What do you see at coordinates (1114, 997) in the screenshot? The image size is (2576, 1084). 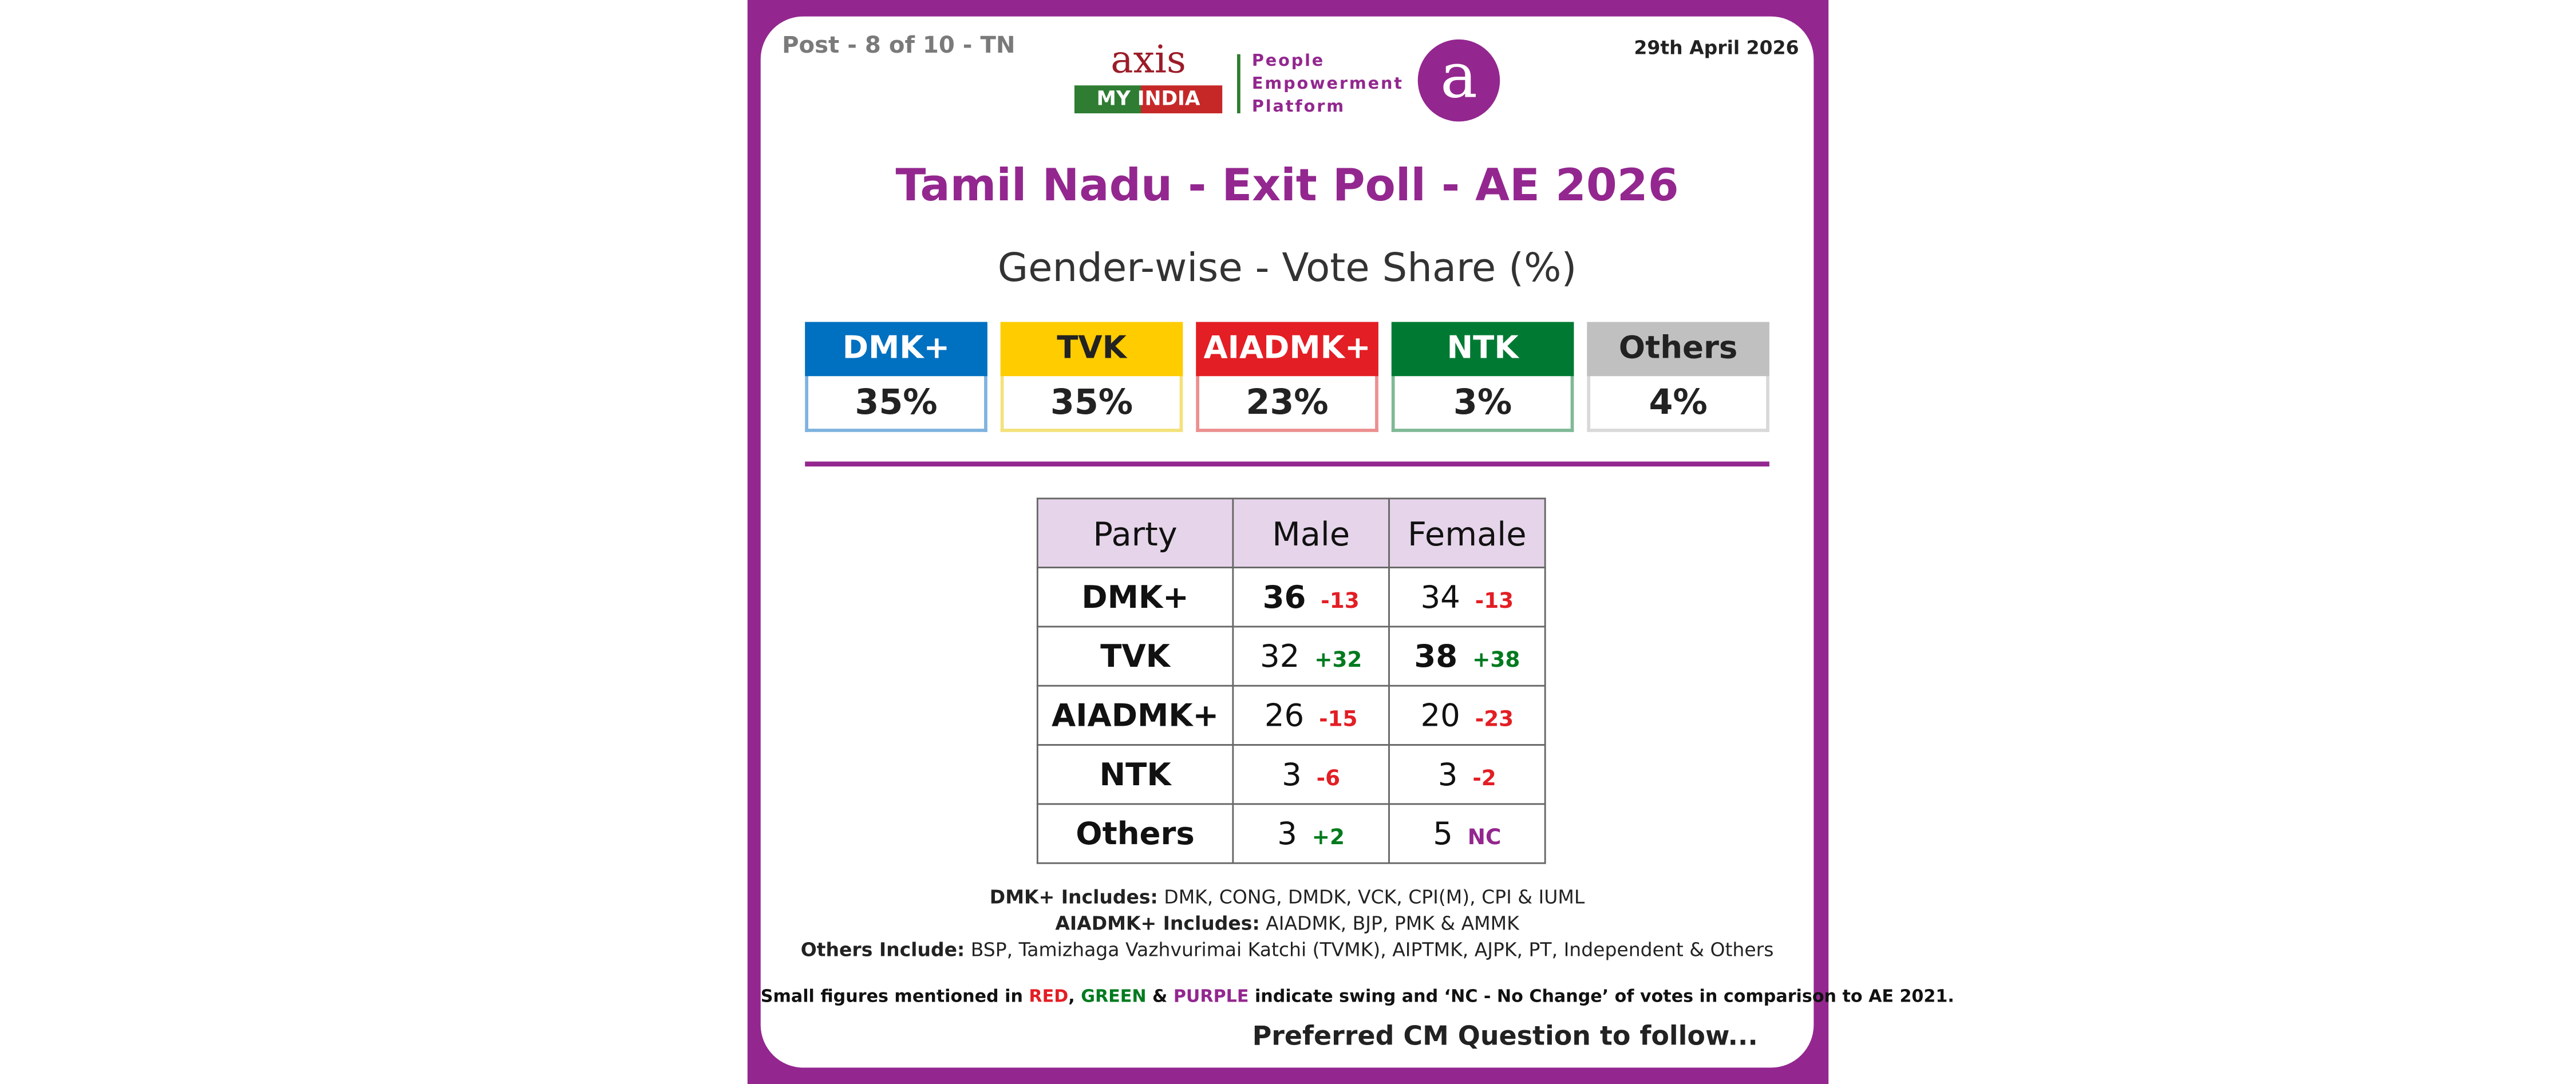 I see `legend-part: GREEN` at bounding box center [1114, 997].